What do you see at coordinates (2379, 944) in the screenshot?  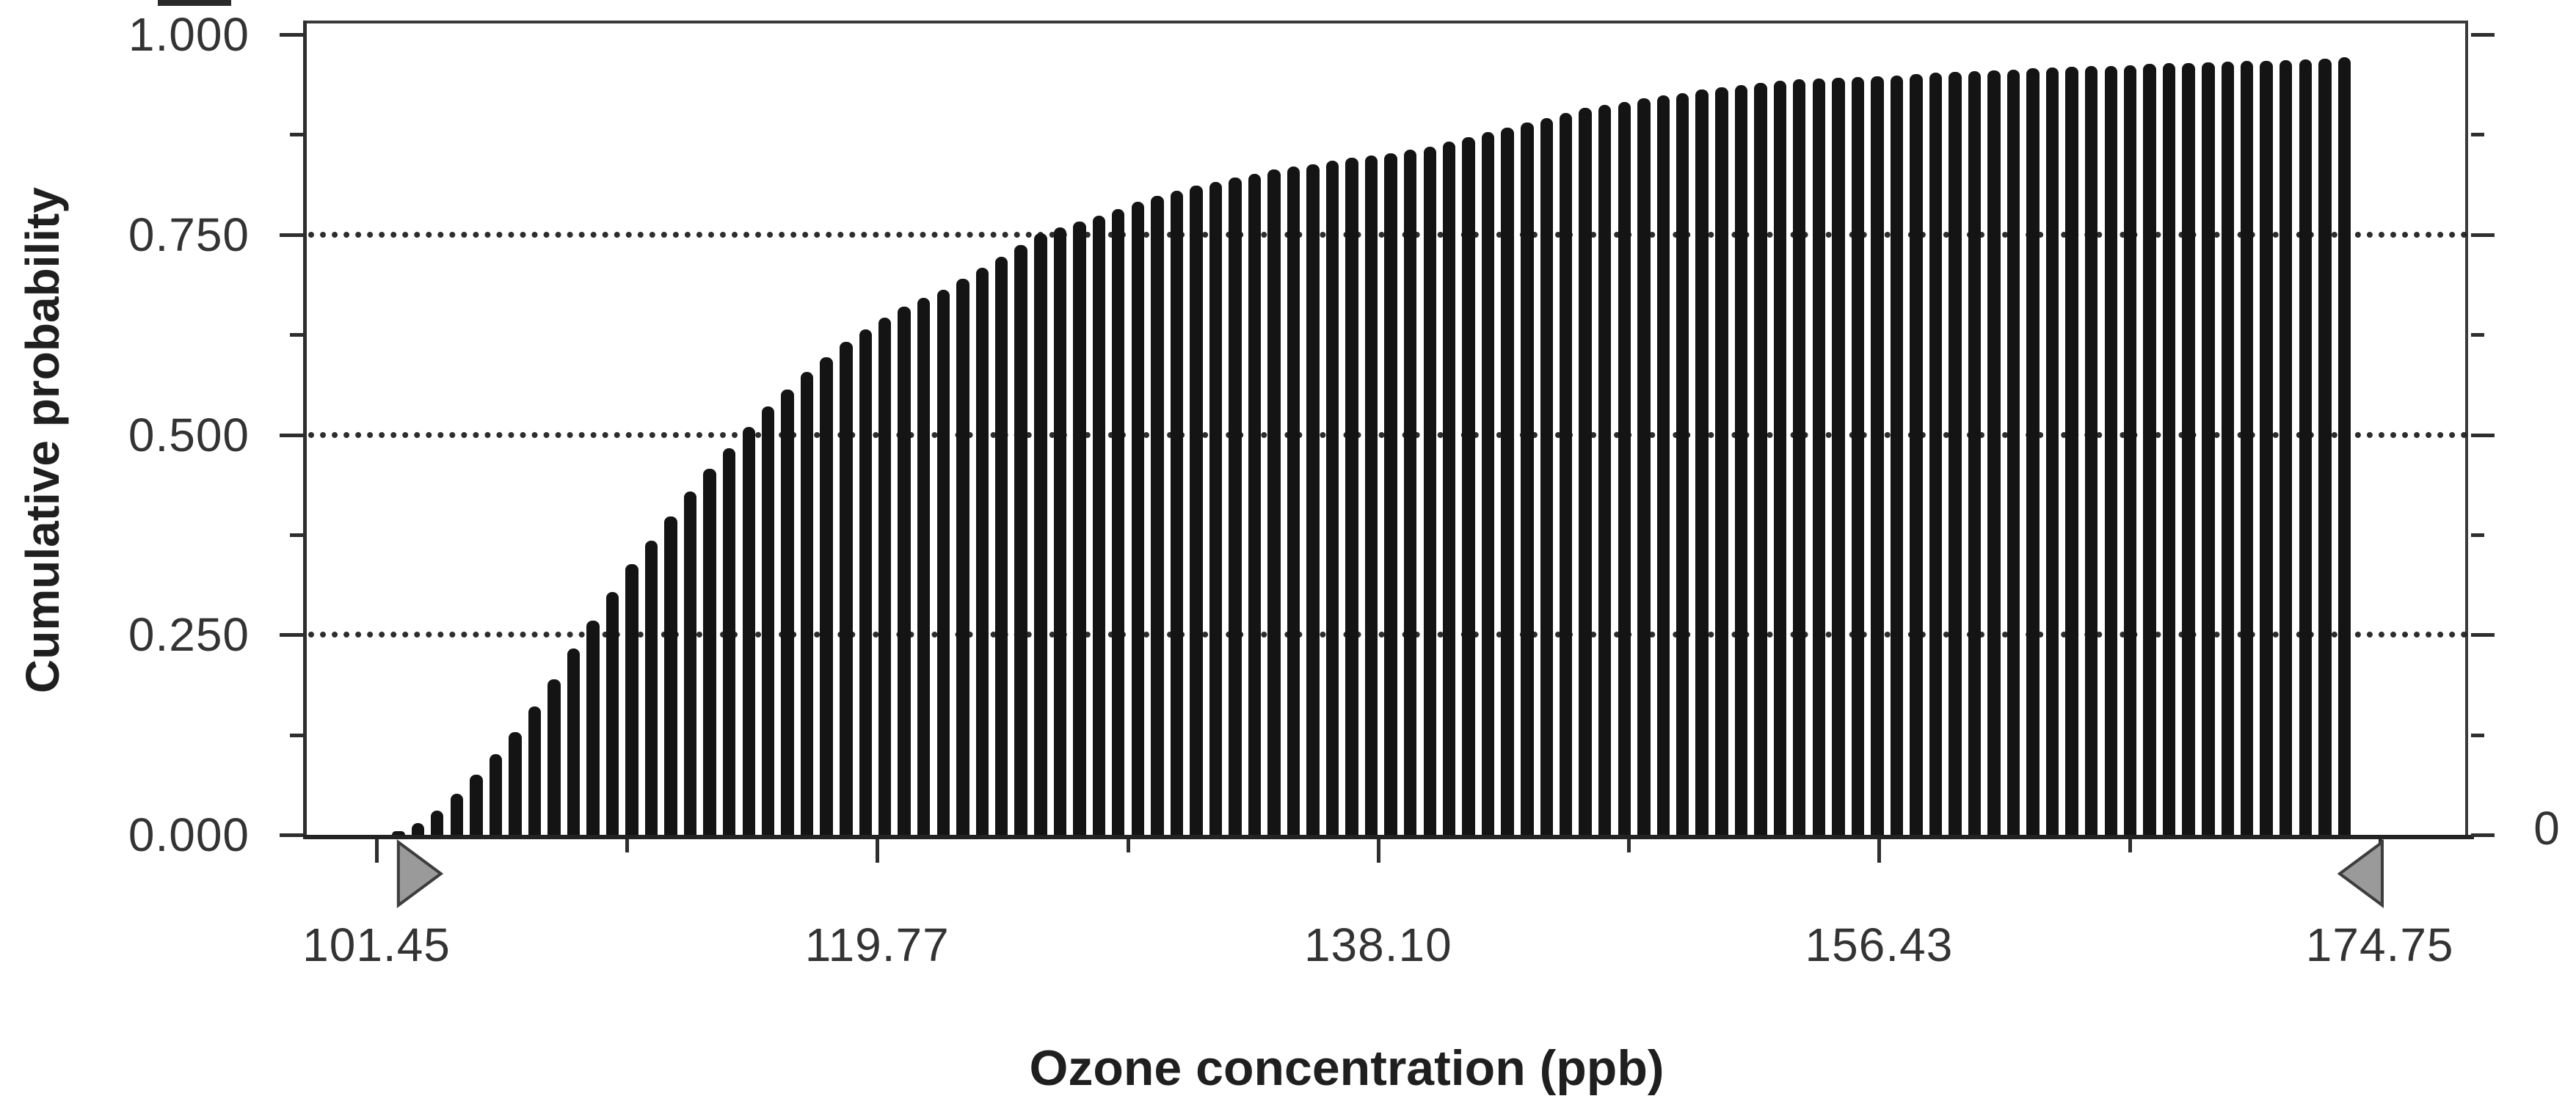 I see `x-tick-label: 174.75` at bounding box center [2379, 944].